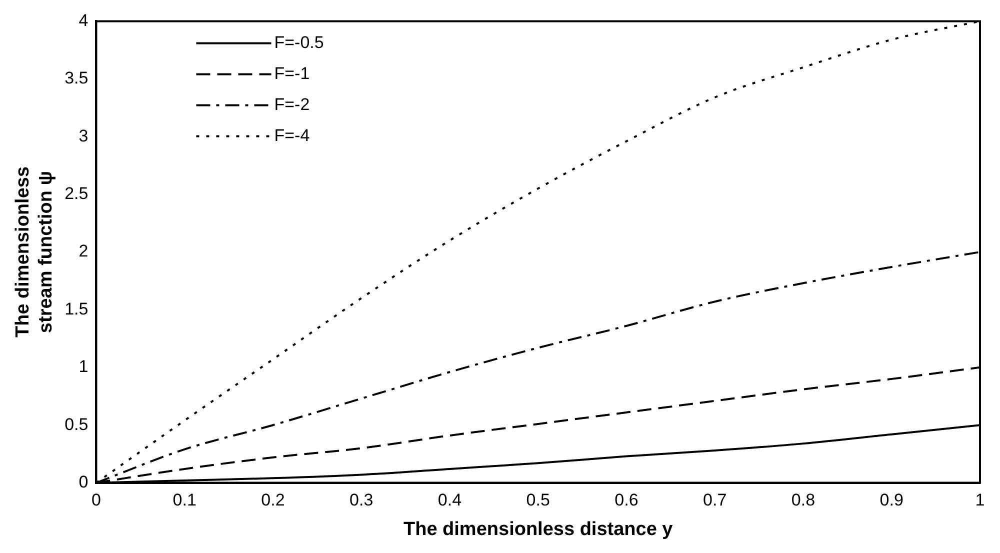 The image size is (1000, 553). I want to click on x-tick-label: 0.5, so click(538, 500).